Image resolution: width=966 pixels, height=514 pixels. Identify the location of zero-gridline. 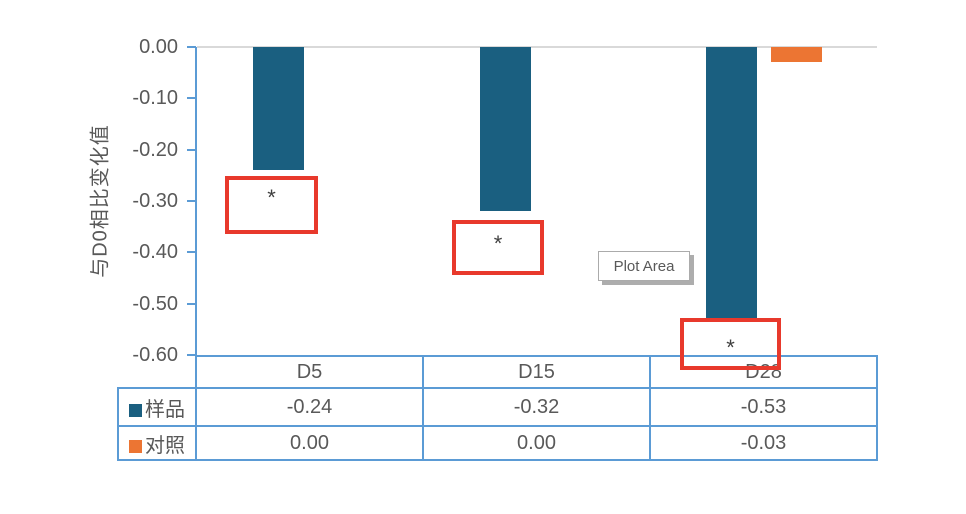
(537, 47).